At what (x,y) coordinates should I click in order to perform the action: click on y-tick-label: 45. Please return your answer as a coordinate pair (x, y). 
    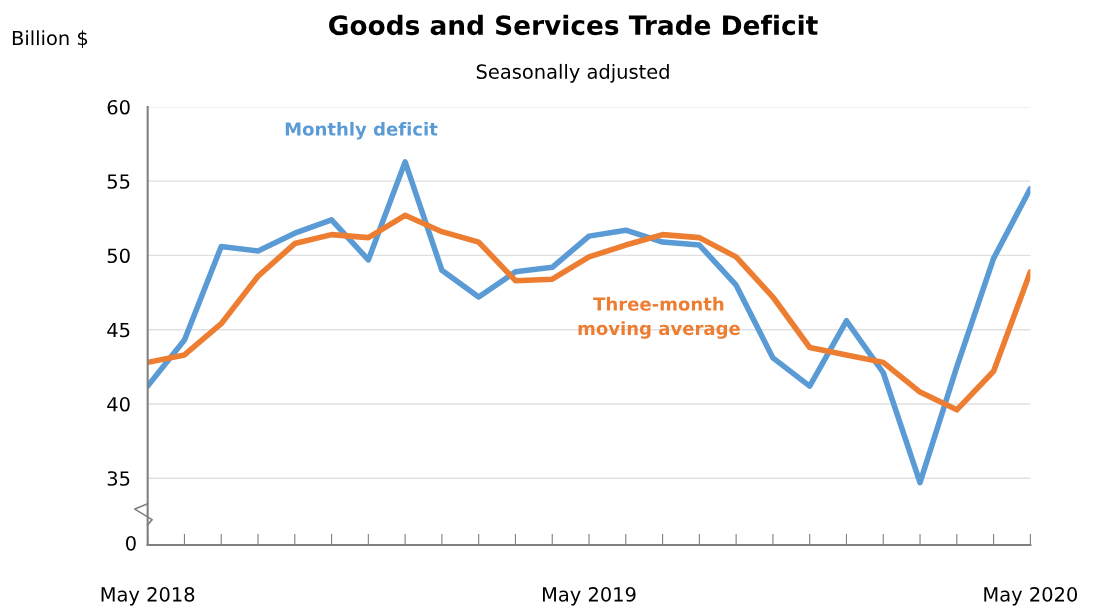
    Looking at the image, I should click on (118, 330).